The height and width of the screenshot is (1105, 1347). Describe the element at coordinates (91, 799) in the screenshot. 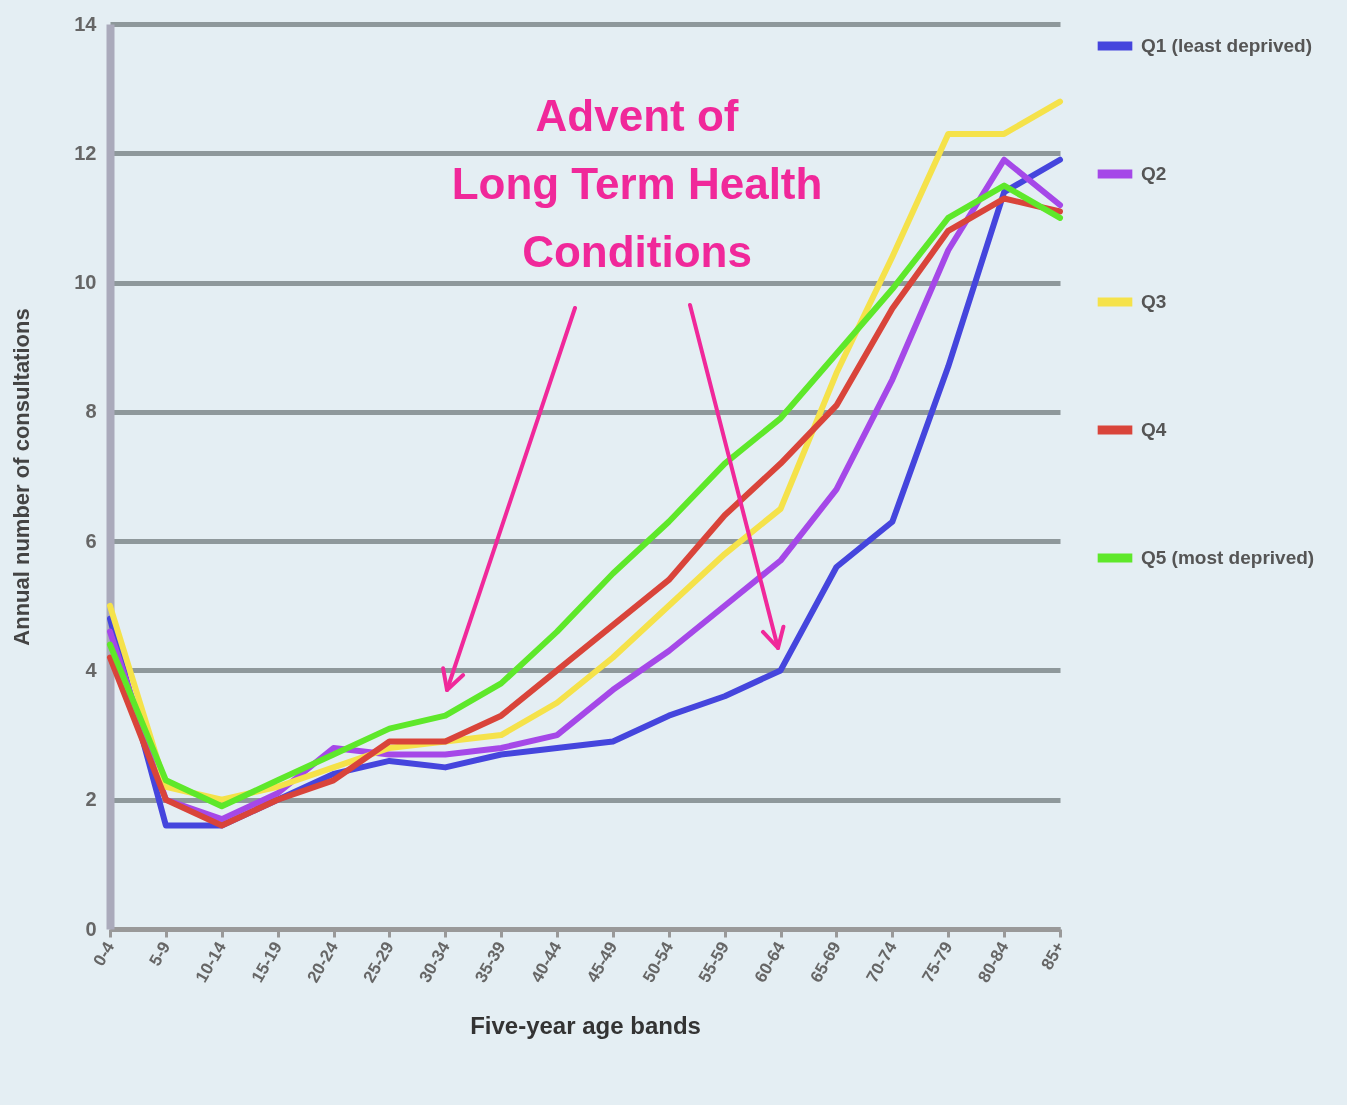

I see `y-tick-label: 2` at that location.